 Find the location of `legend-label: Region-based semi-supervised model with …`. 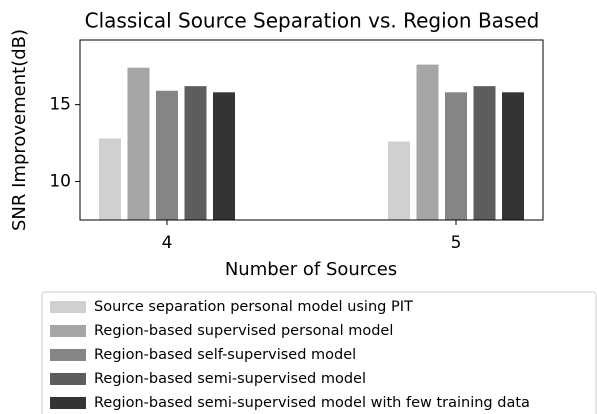

legend-label: Region-based semi-supervised model with … is located at coordinates (312, 403).